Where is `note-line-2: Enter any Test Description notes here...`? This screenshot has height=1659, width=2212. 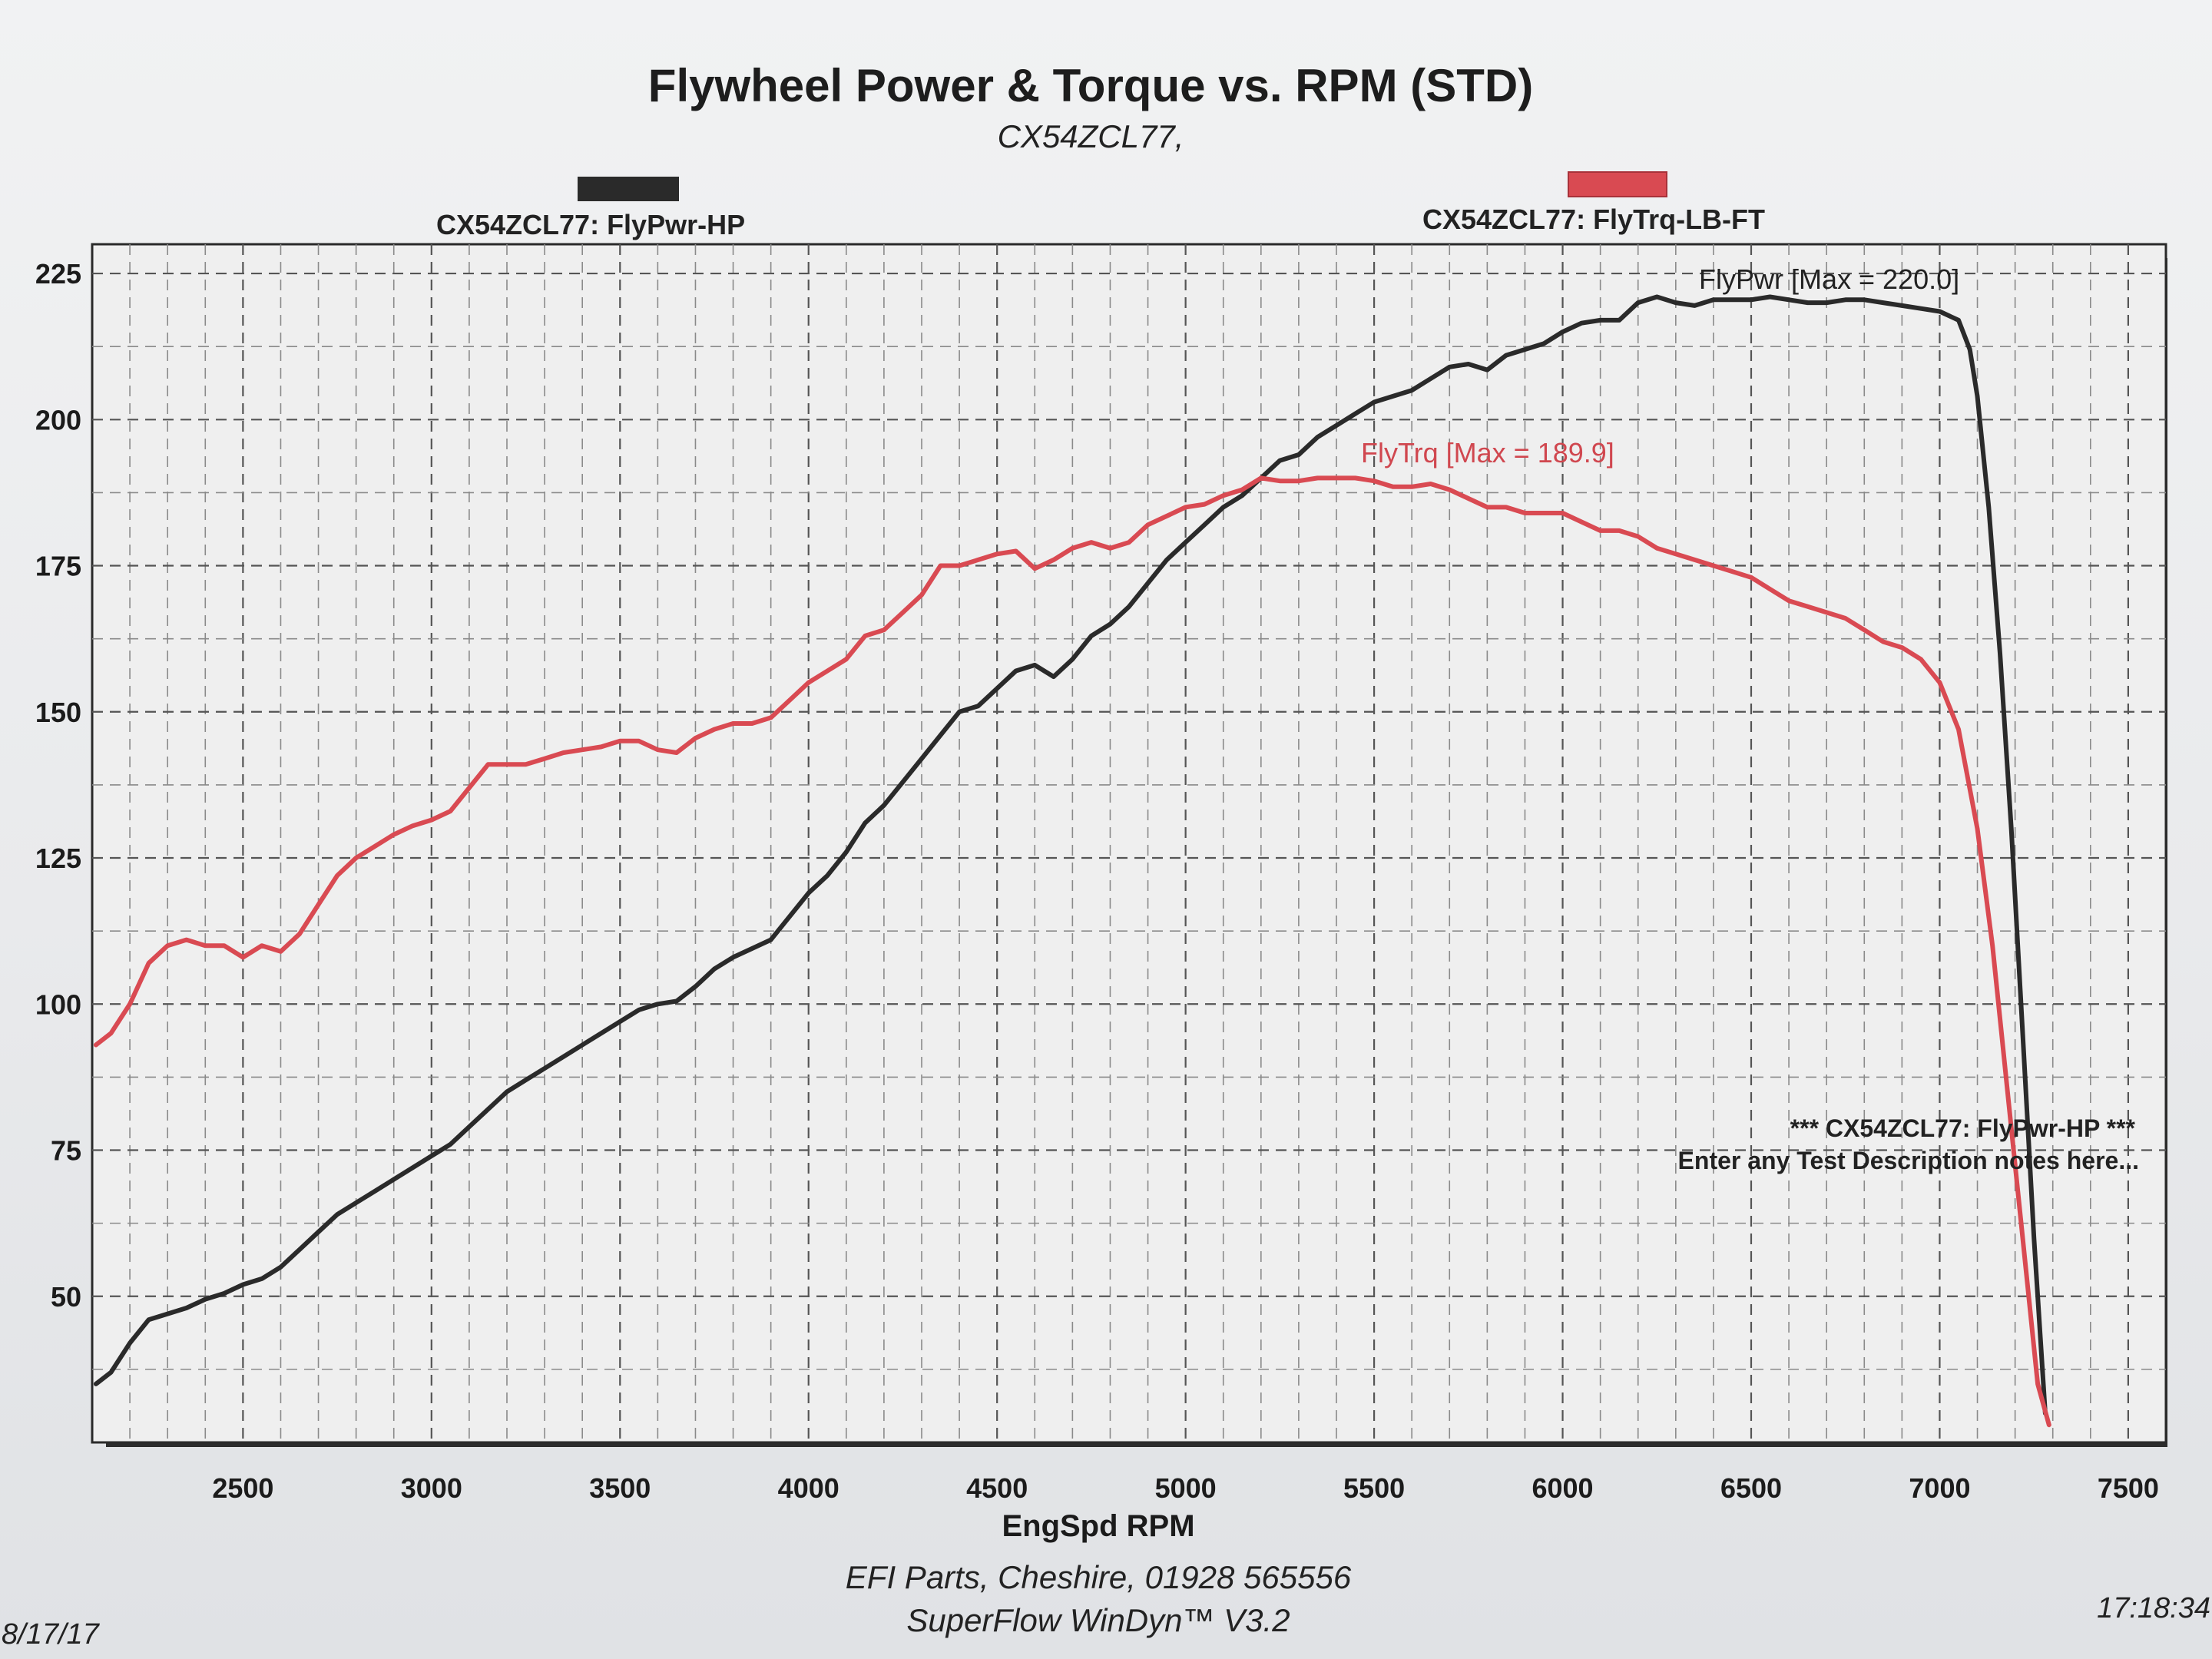
note-line-2: Enter any Test Description notes here... is located at coordinates (1908, 1161).